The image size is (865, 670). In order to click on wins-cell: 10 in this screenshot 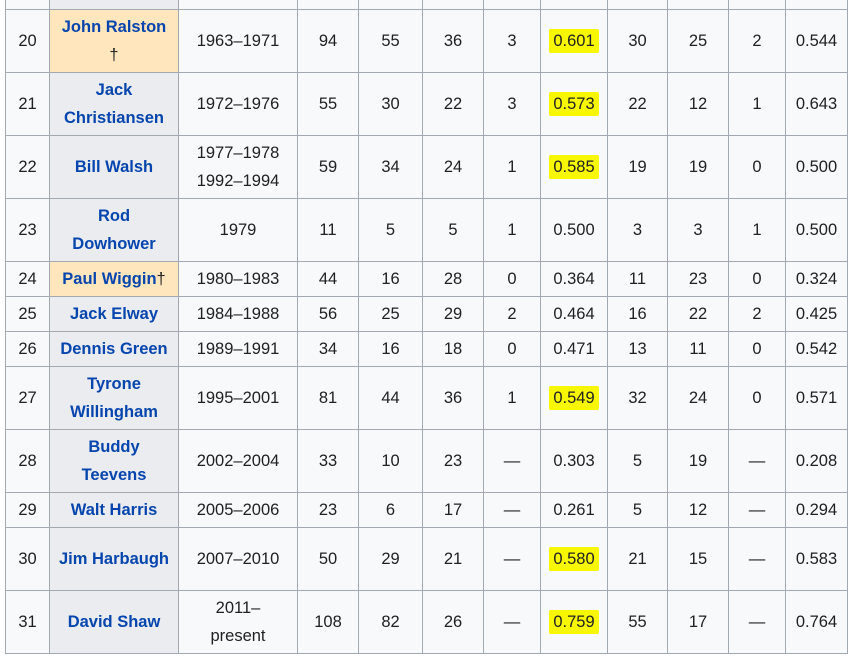, I will do `click(390, 461)`.